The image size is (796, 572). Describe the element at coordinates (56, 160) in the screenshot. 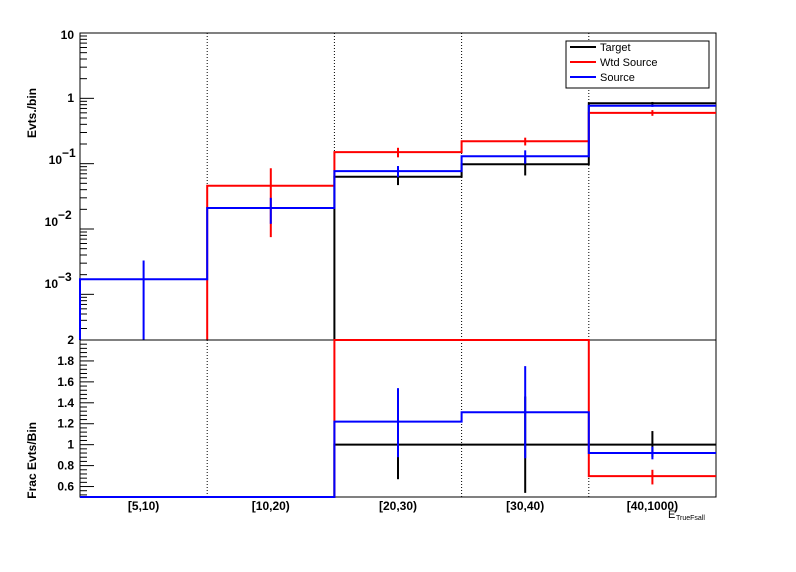

I see `ytick-0.1: 10` at that location.